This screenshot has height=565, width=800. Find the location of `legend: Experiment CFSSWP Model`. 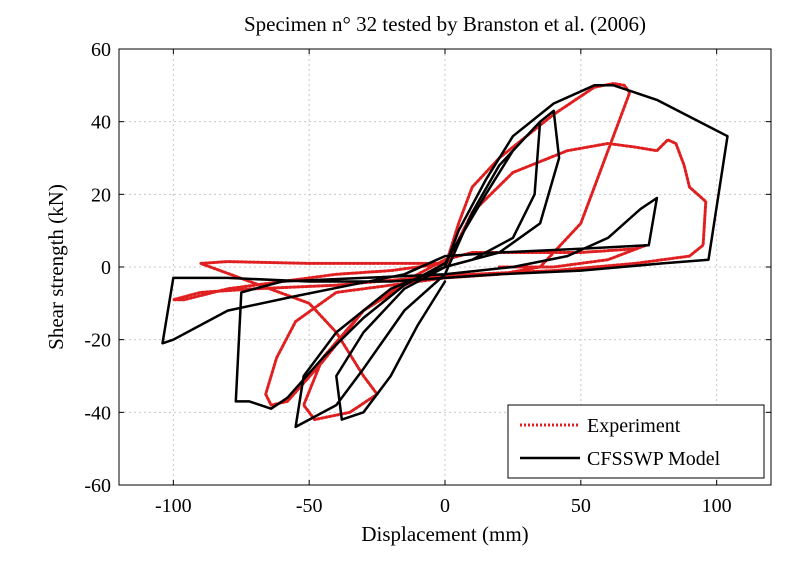

legend: Experiment CFSSWP Model is located at coordinates (636, 441).